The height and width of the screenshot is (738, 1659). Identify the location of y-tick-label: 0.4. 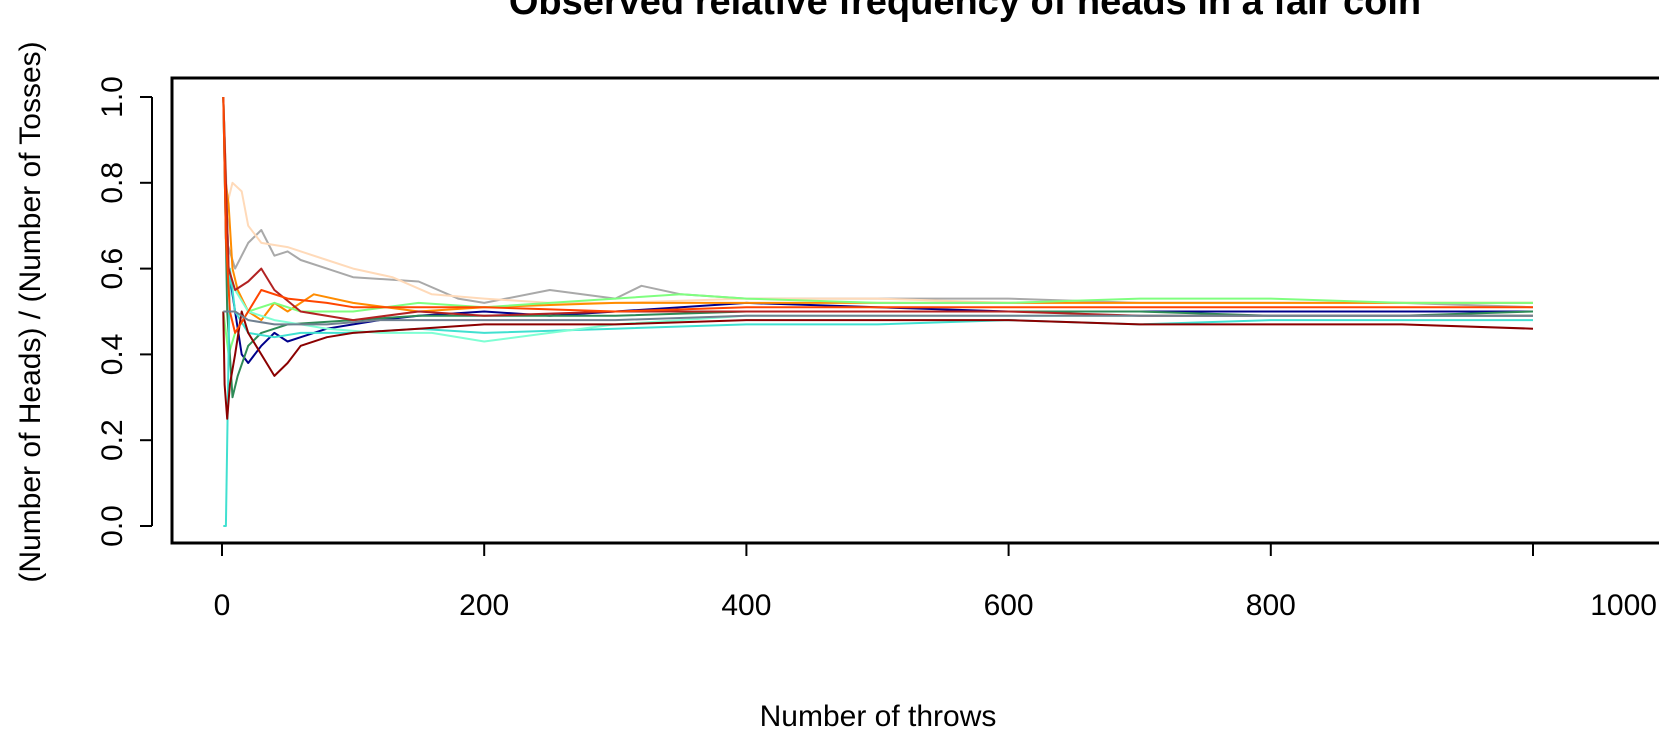
(112, 355).